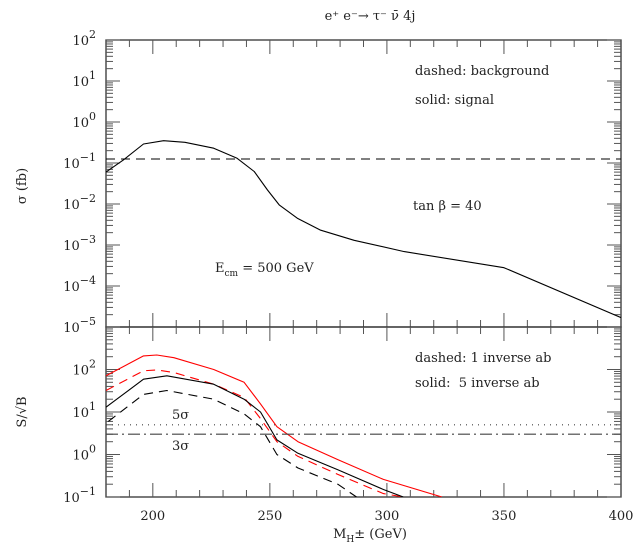 This screenshot has width=636, height=545. What do you see at coordinates (477, 383) in the screenshot?
I see `legend-5-inverse-ab: solid: 5 inverse ab` at bounding box center [477, 383].